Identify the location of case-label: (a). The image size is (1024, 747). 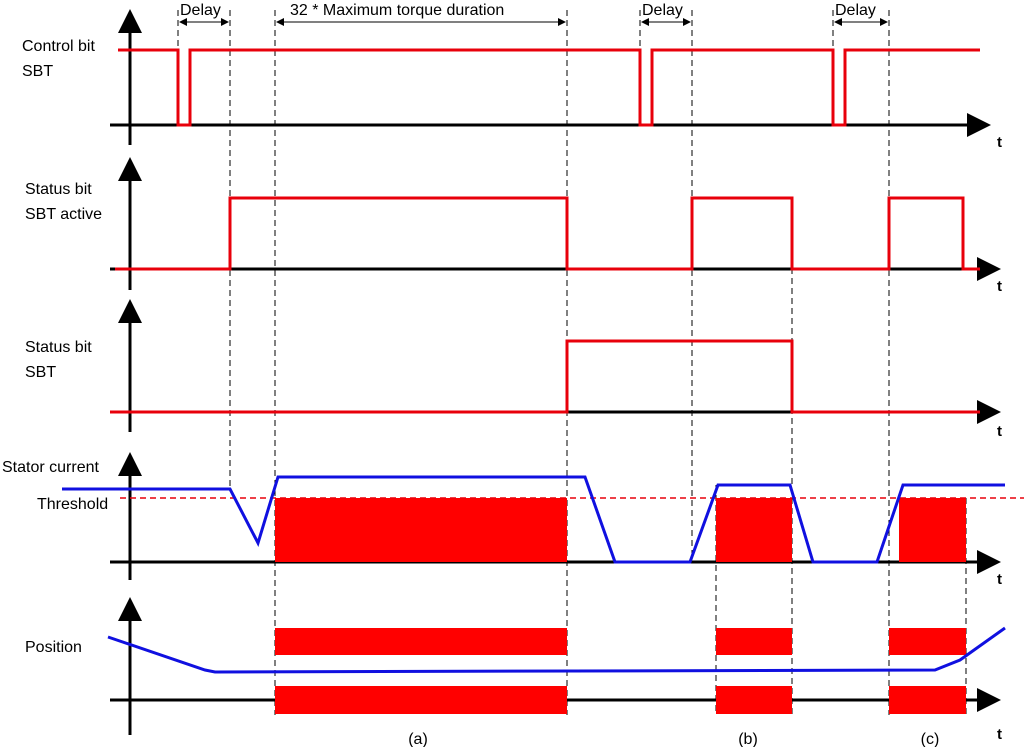
(418, 739).